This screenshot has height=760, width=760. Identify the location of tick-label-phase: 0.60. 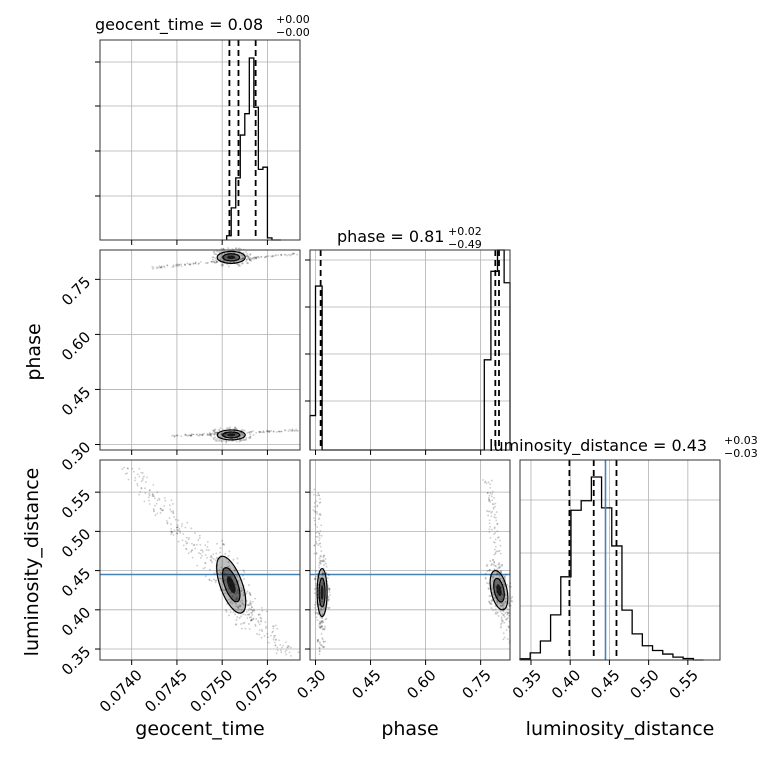
(76, 346).